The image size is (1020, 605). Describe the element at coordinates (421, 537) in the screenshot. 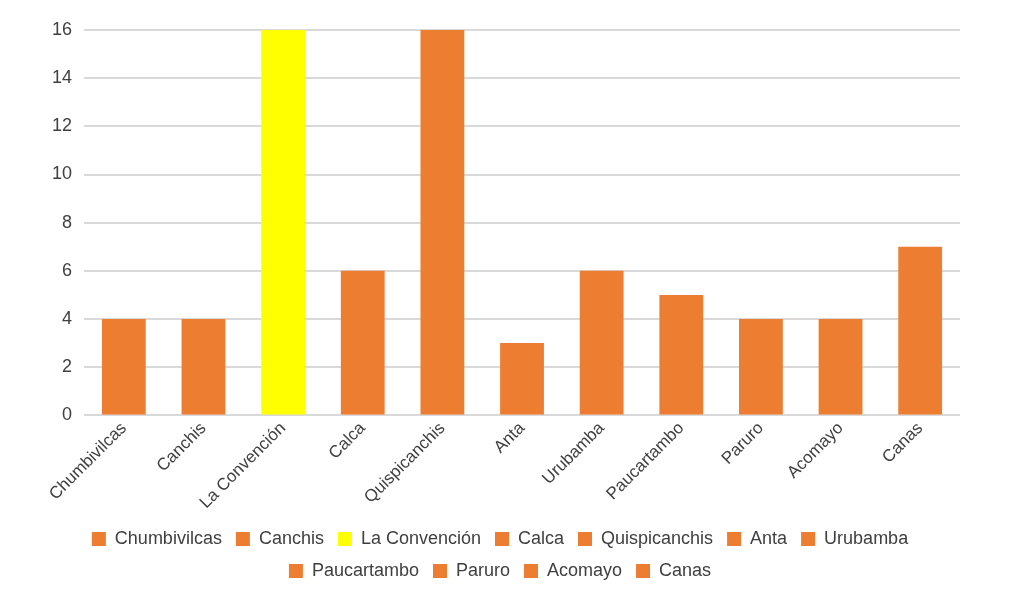

I see `legend-label: La Convención` at that location.